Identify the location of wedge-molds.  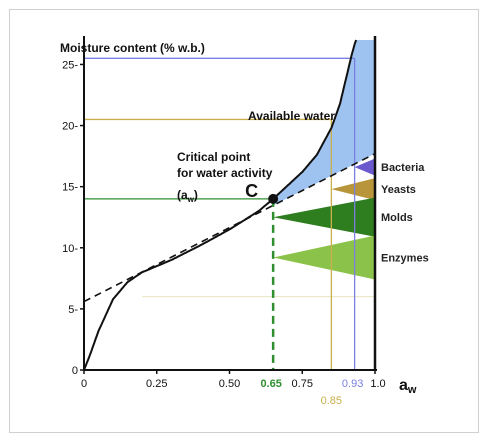
(324, 217).